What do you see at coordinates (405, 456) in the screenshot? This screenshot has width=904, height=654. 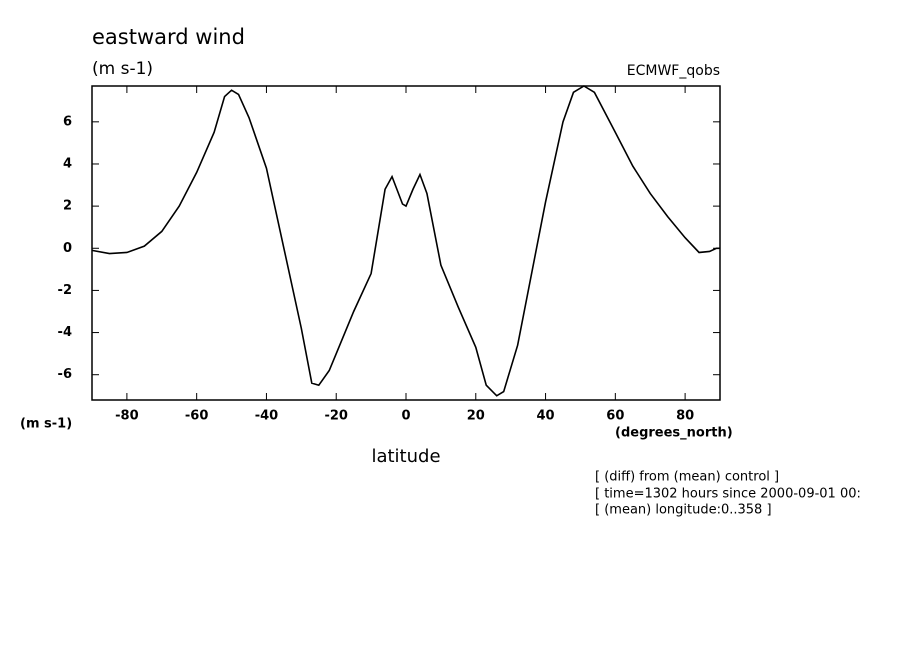 I see `x-axis-label: latitude` at bounding box center [405, 456].